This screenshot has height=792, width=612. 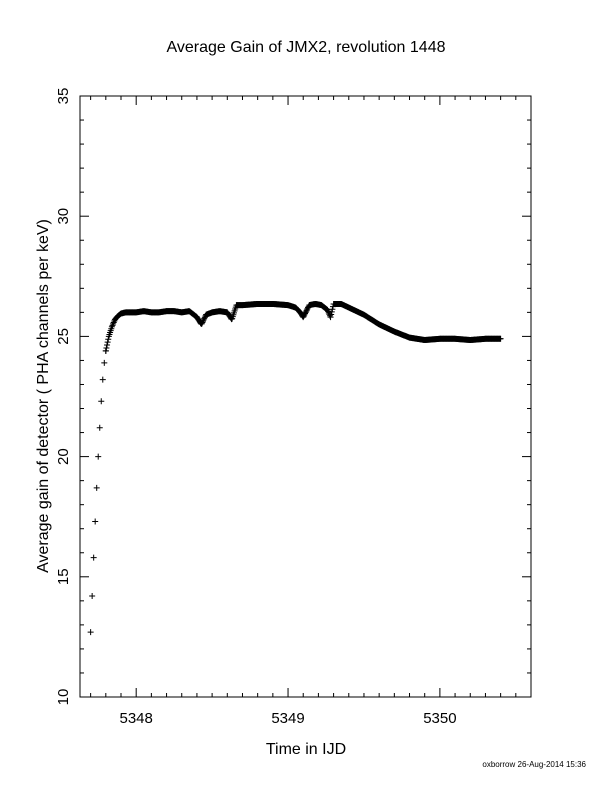 What do you see at coordinates (63, 216) in the screenshot?
I see `y-tick-label: 30` at bounding box center [63, 216].